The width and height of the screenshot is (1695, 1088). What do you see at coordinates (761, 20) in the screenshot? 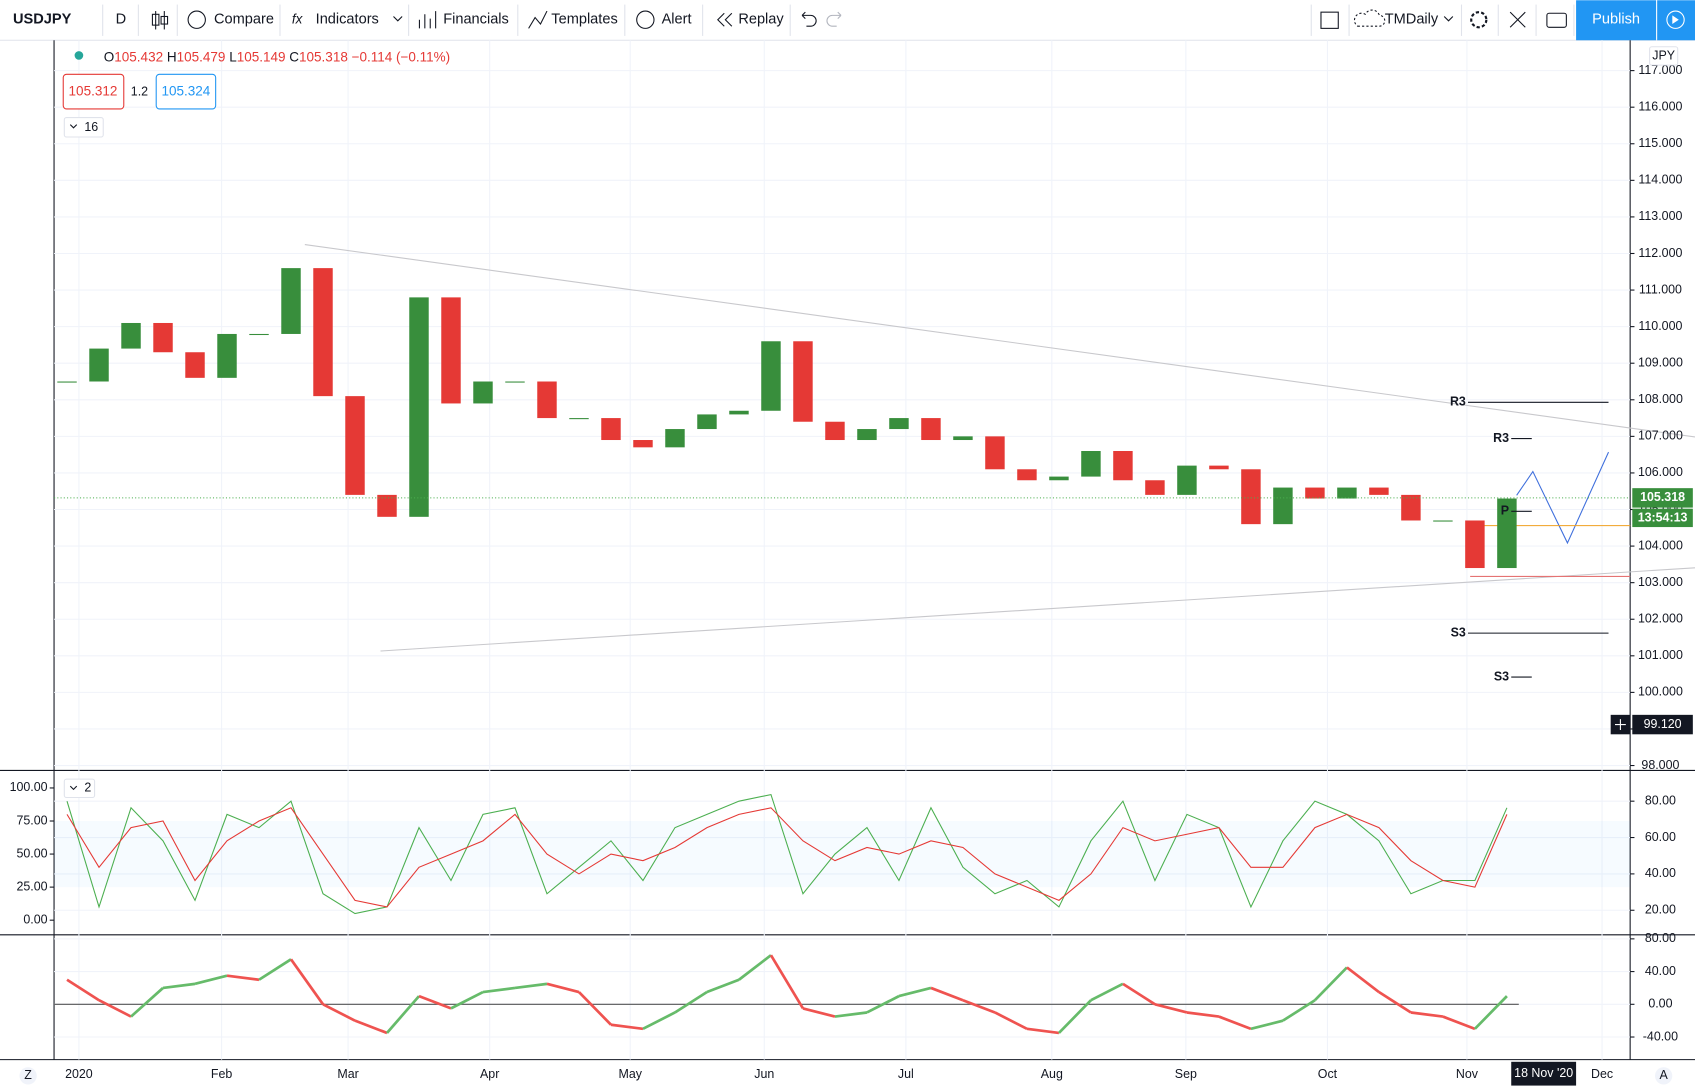
I see `replay-button: Replay` at bounding box center [761, 20].